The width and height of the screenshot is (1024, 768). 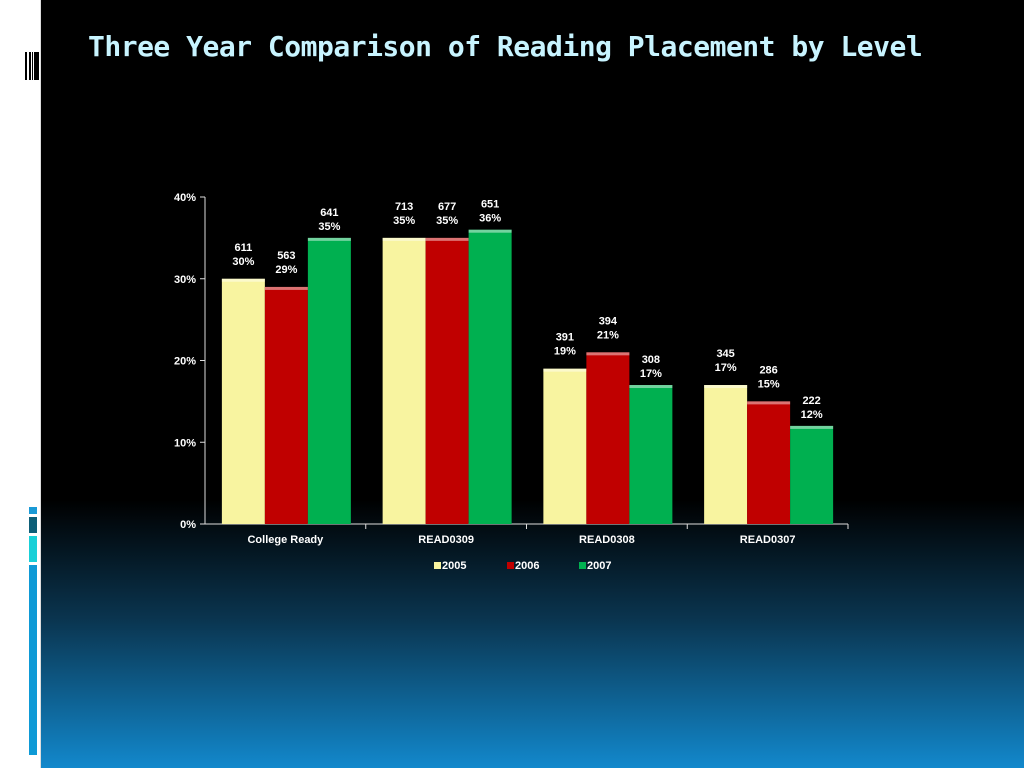 I want to click on data-label-count: 611, so click(x=244, y=248).